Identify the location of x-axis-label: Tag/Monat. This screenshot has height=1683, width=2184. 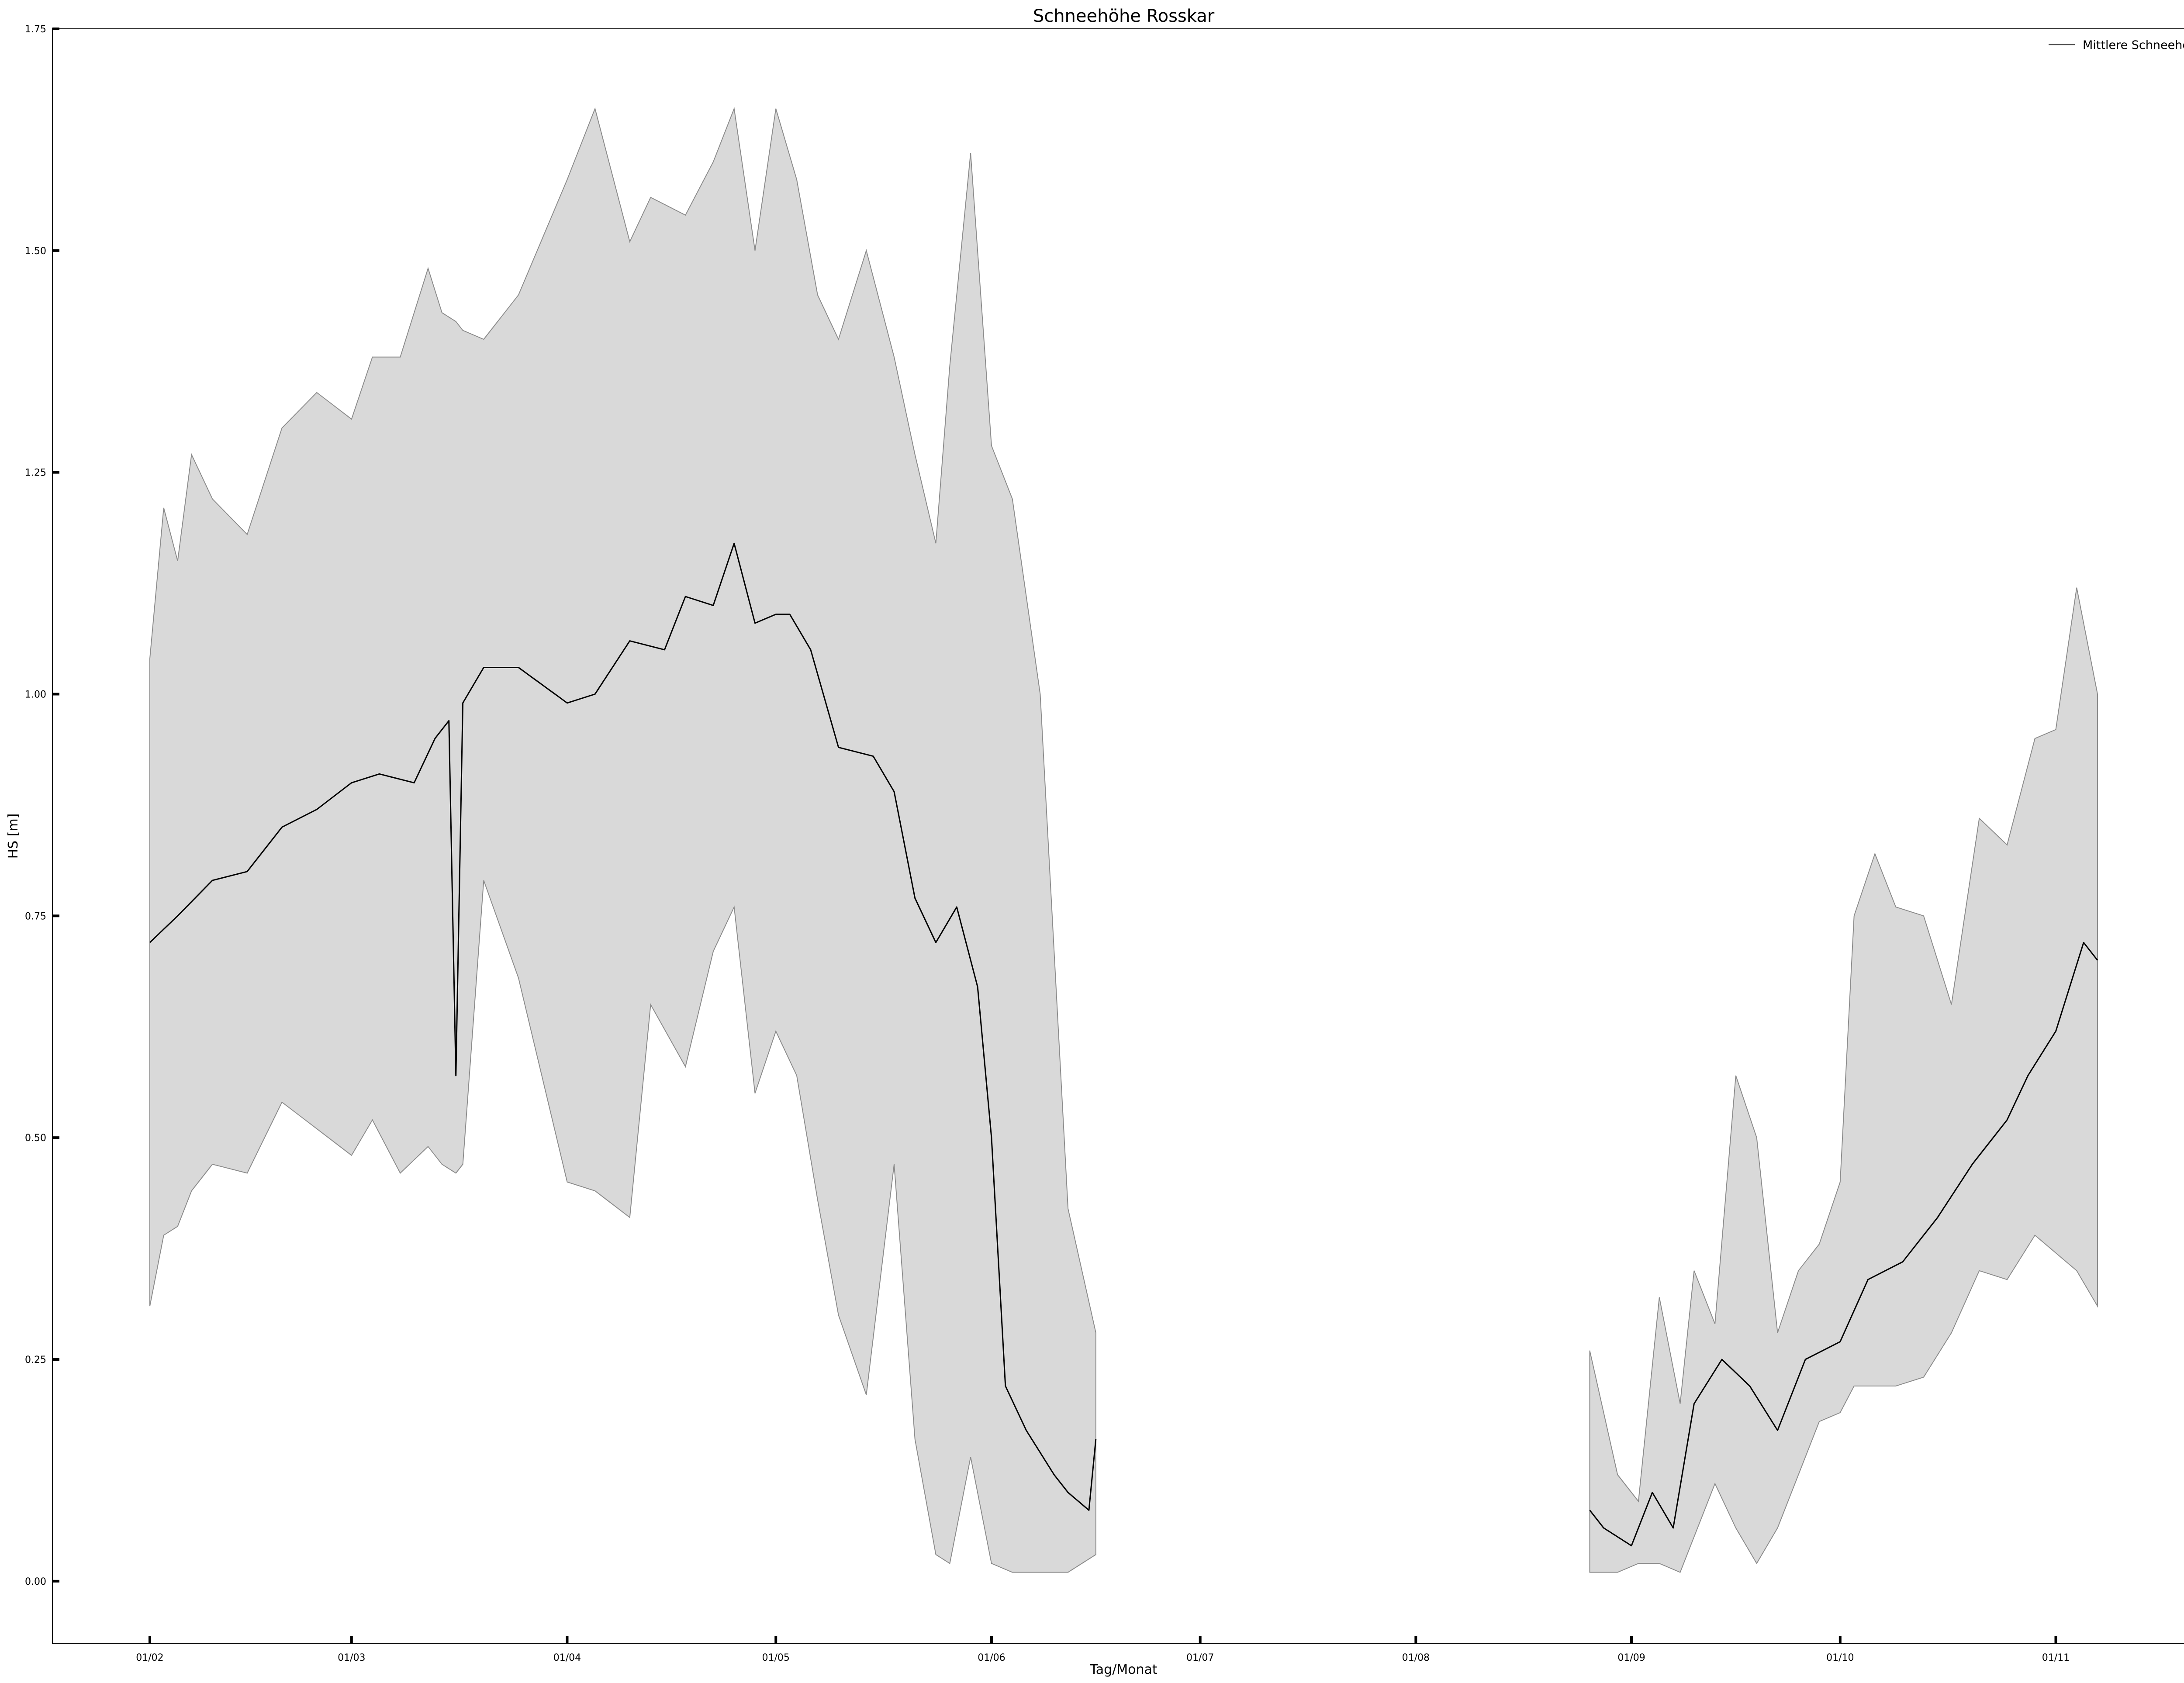
(1123, 1669).